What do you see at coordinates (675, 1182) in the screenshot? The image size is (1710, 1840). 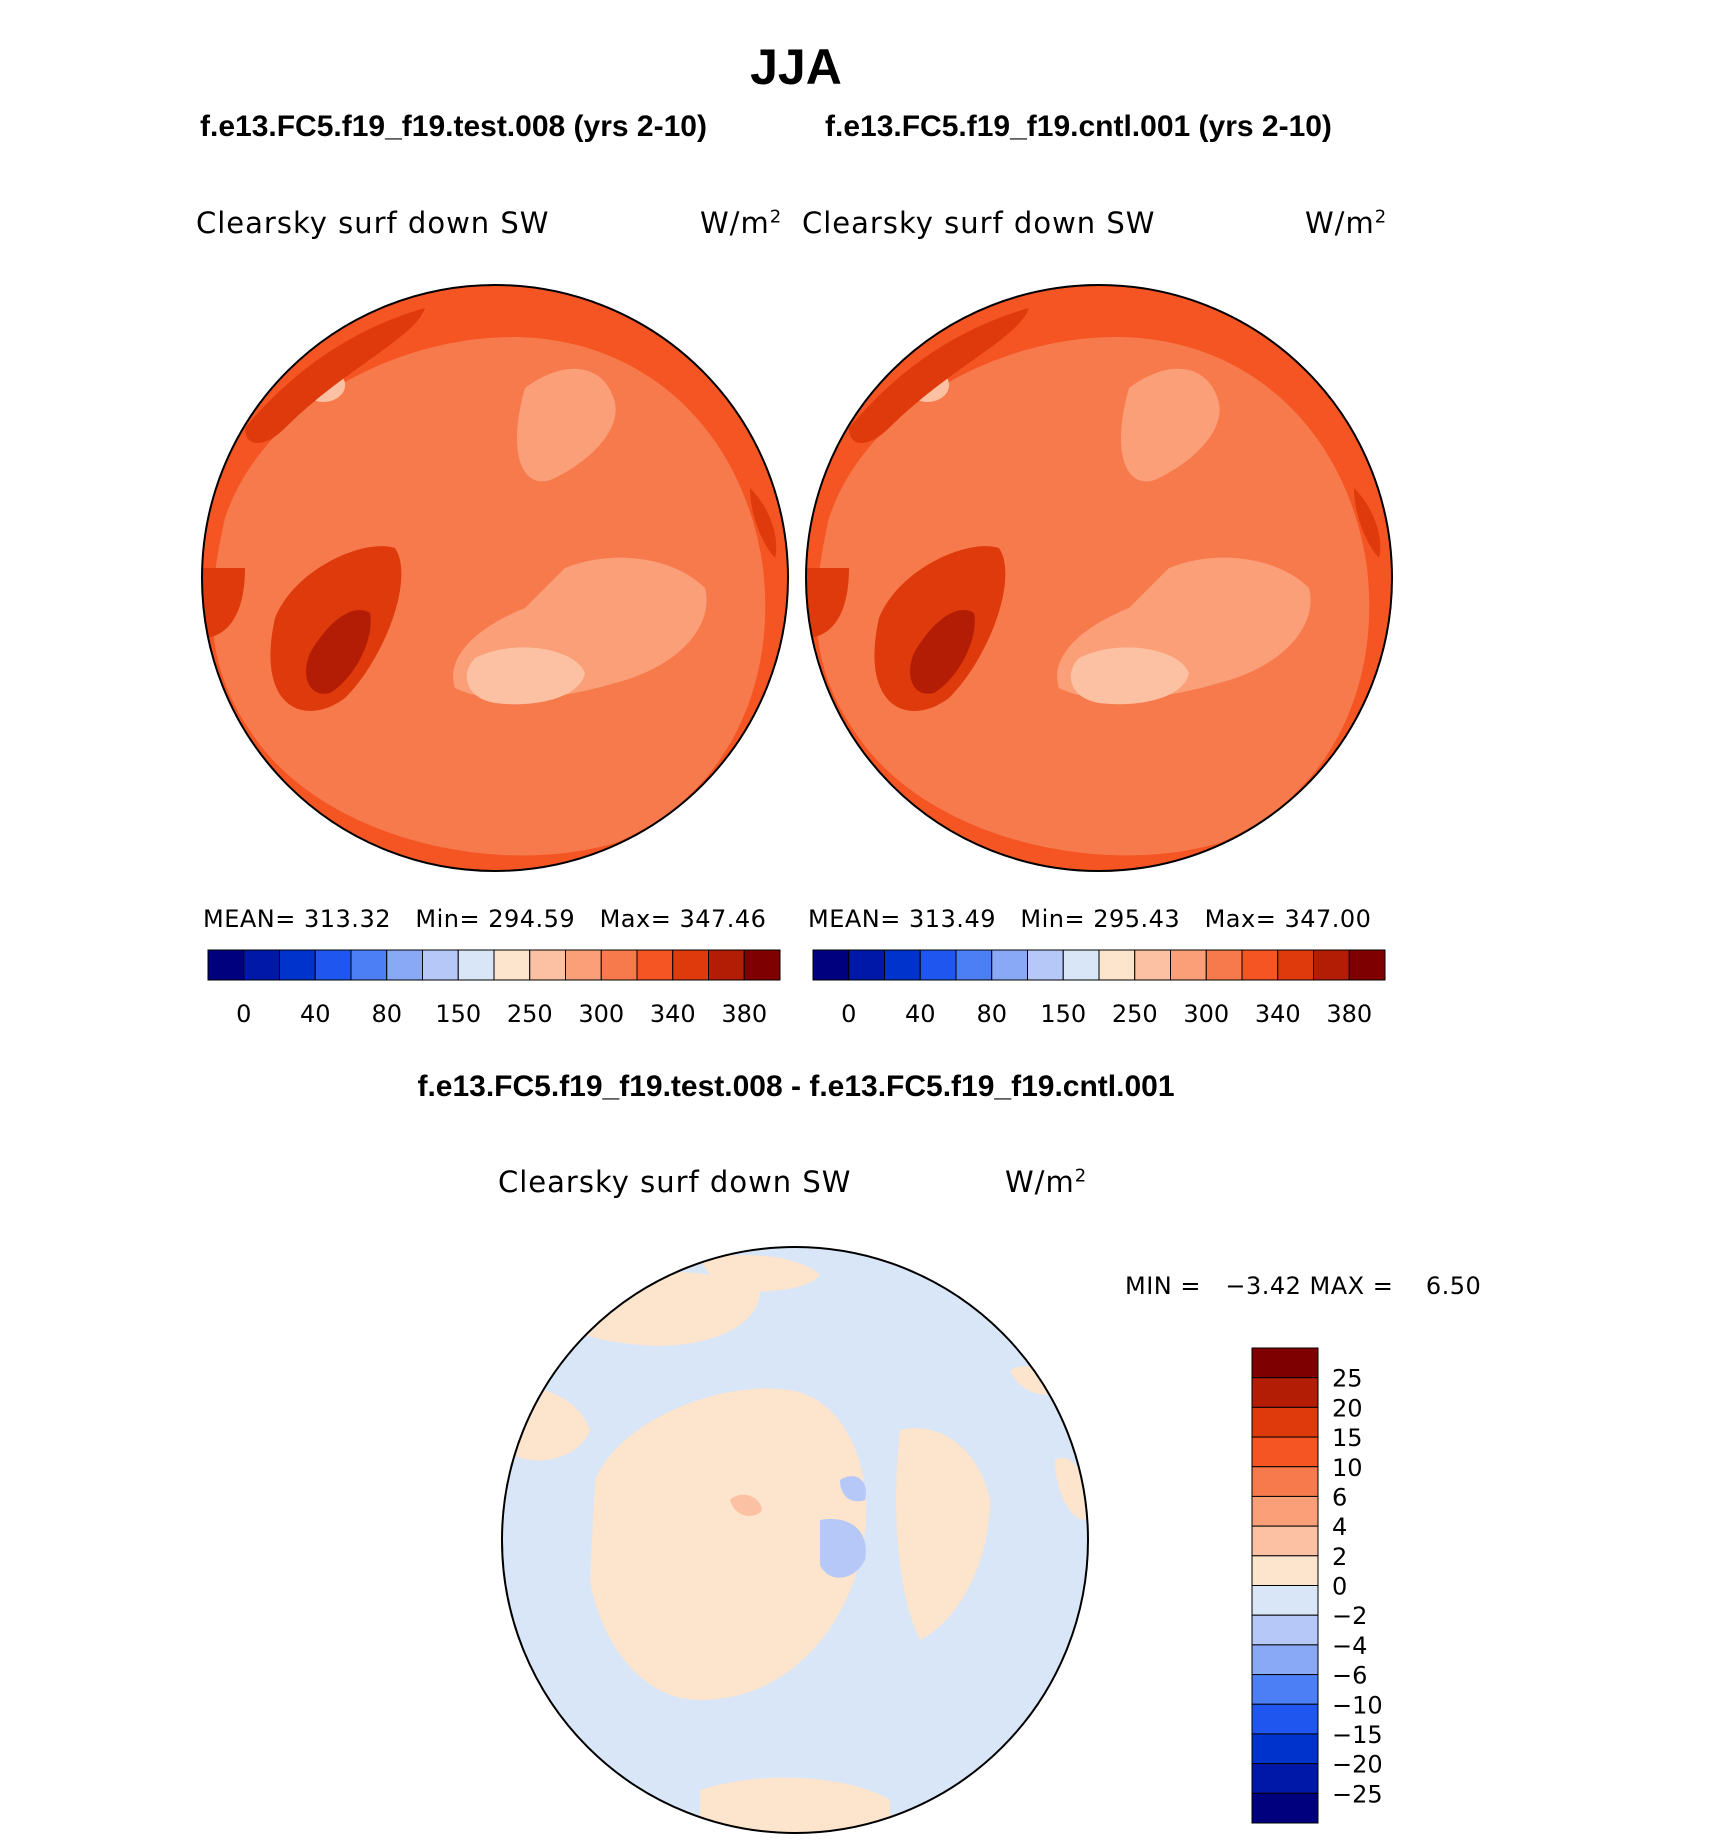 I see `diff-variable-label: Clearsky surf down SW` at bounding box center [675, 1182].